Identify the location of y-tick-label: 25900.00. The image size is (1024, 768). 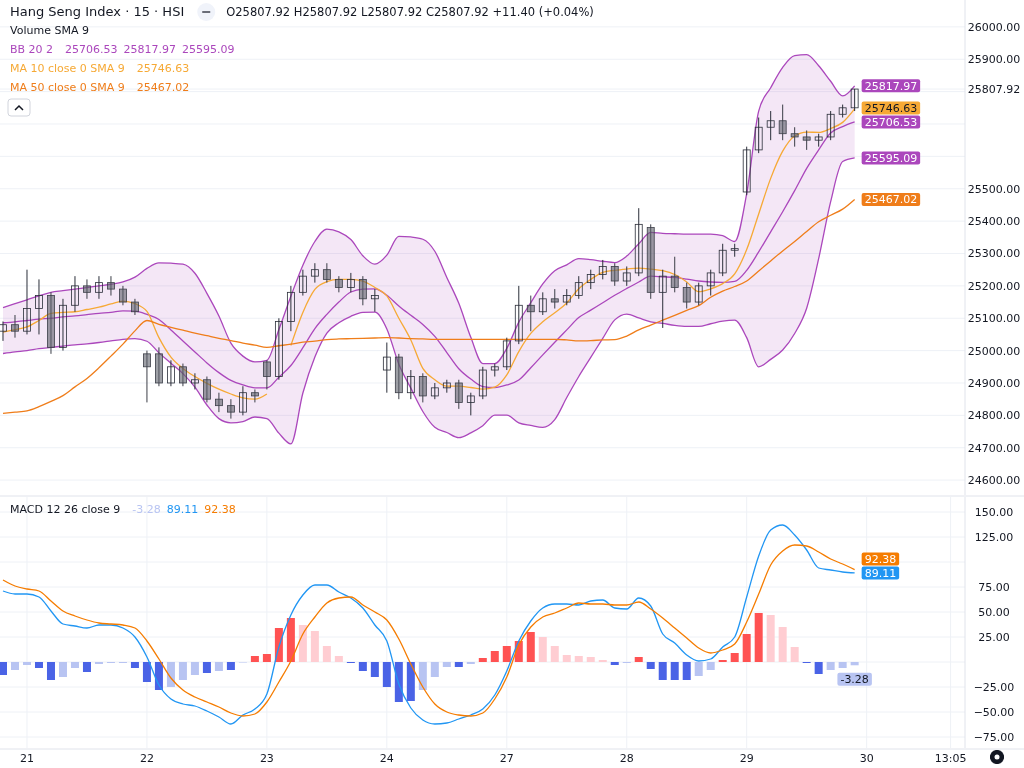
(994, 60).